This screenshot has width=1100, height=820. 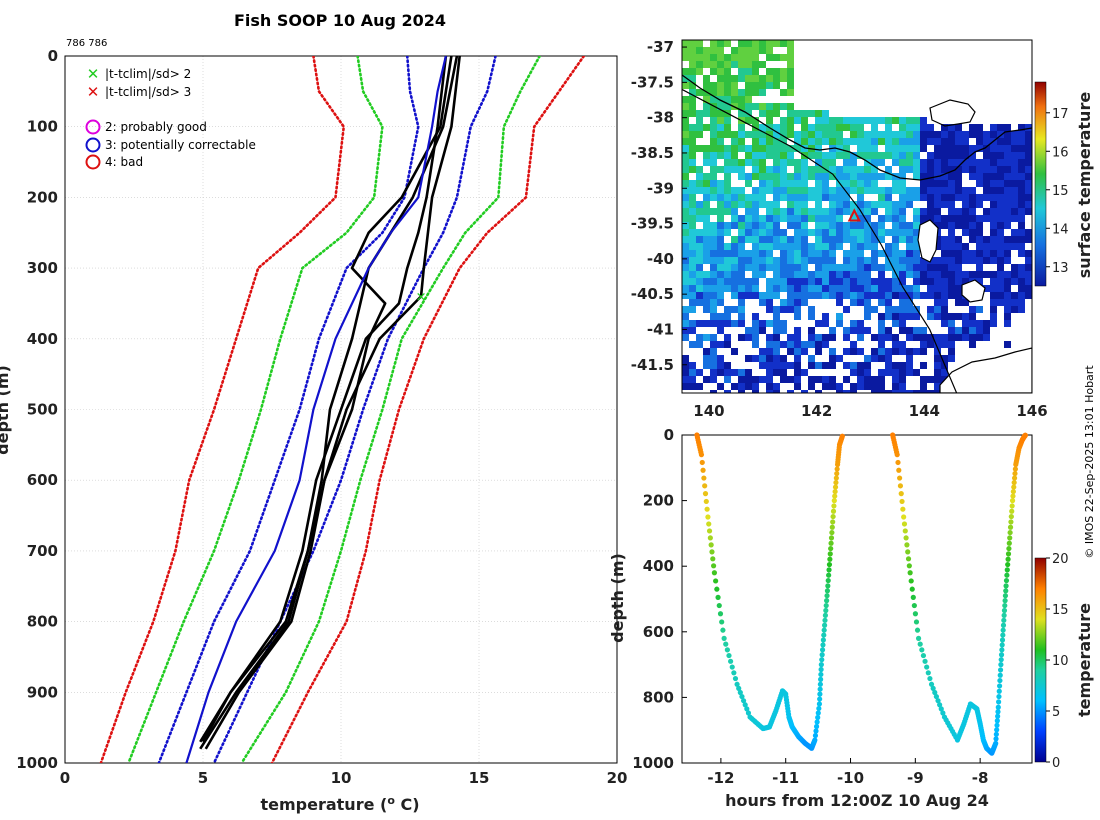 What do you see at coordinates (617, 778) in the screenshot?
I see `x-tick-label: 20` at bounding box center [617, 778].